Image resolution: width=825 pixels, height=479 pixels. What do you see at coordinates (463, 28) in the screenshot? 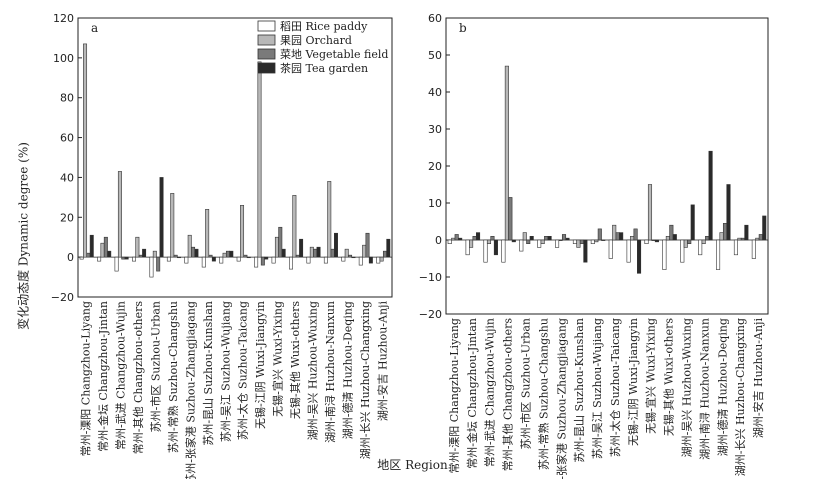
I see `panel-label: b` at bounding box center [463, 28].